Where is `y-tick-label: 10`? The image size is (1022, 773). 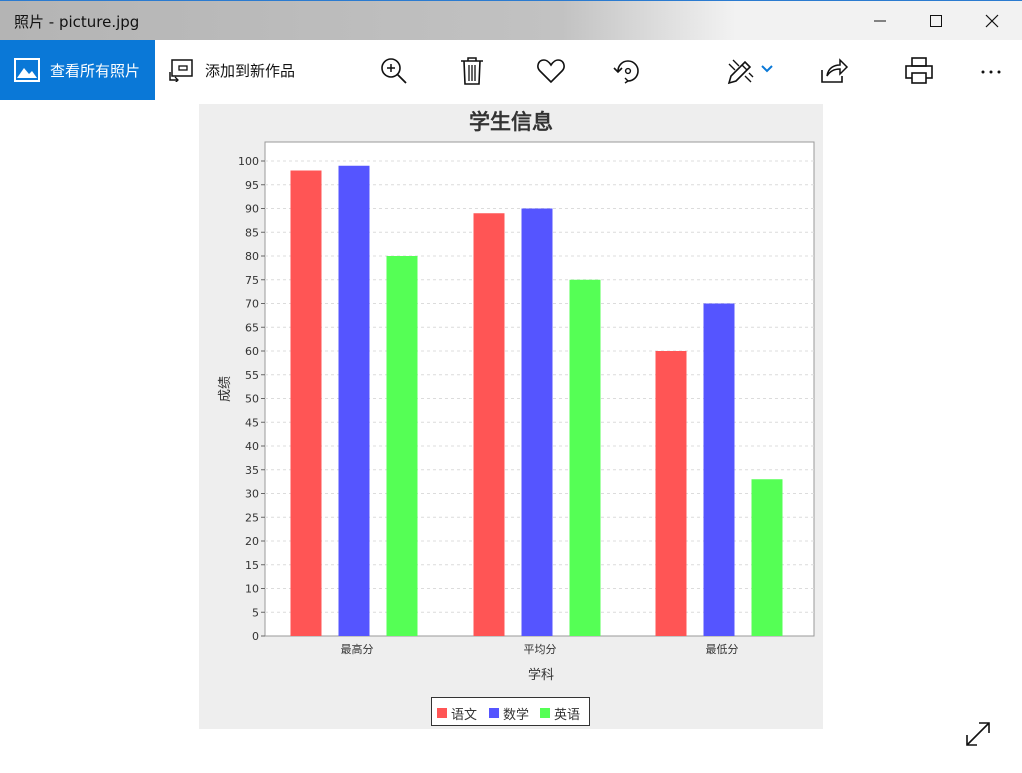 y-tick-label: 10 is located at coordinates (252, 589).